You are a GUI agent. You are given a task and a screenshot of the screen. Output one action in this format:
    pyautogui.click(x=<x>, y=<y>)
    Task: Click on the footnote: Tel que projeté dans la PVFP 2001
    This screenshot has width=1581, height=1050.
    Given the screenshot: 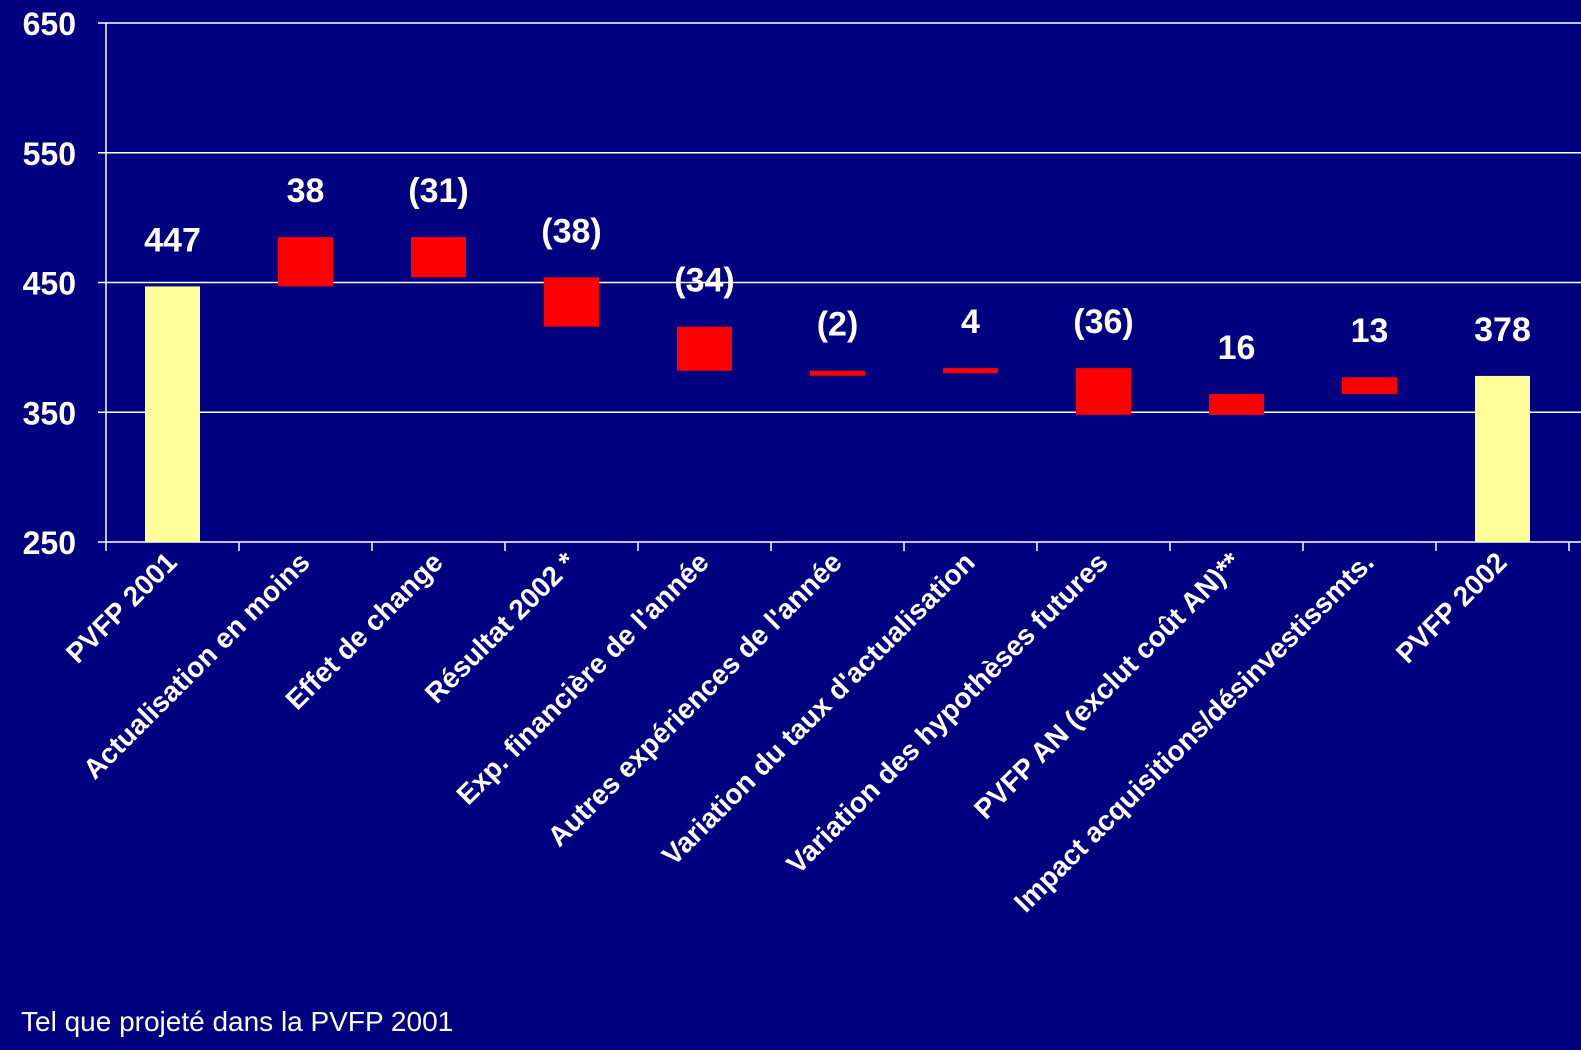 What is the action you would take?
    pyautogui.click(x=237, y=1021)
    